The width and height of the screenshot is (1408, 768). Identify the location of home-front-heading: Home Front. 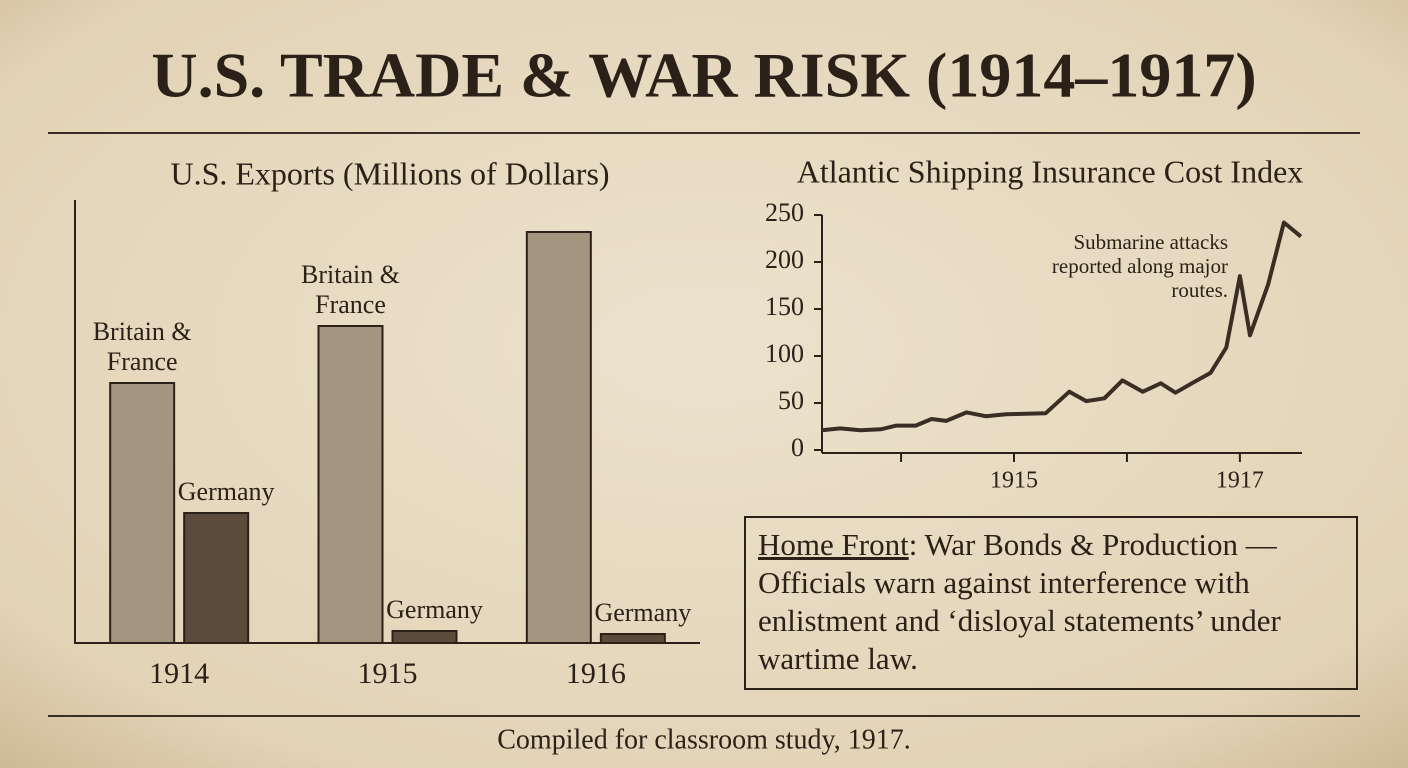
(833, 544).